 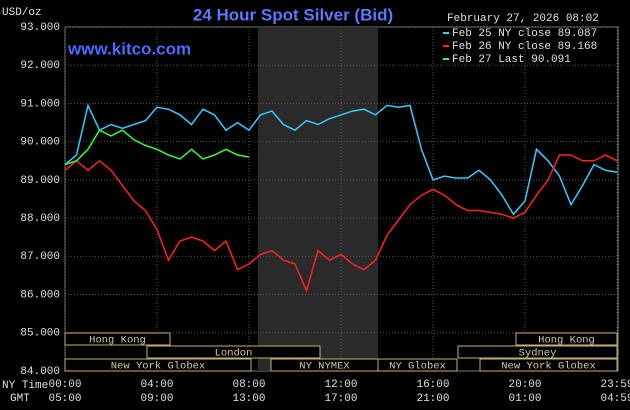 I want to click on x2-tick-label: 17:00, so click(x=340, y=399).